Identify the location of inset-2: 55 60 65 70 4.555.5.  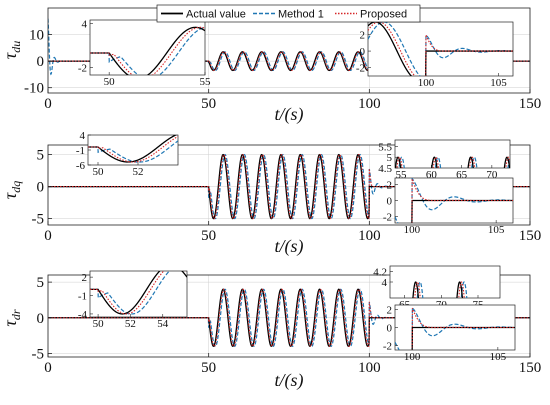
(444, 160).